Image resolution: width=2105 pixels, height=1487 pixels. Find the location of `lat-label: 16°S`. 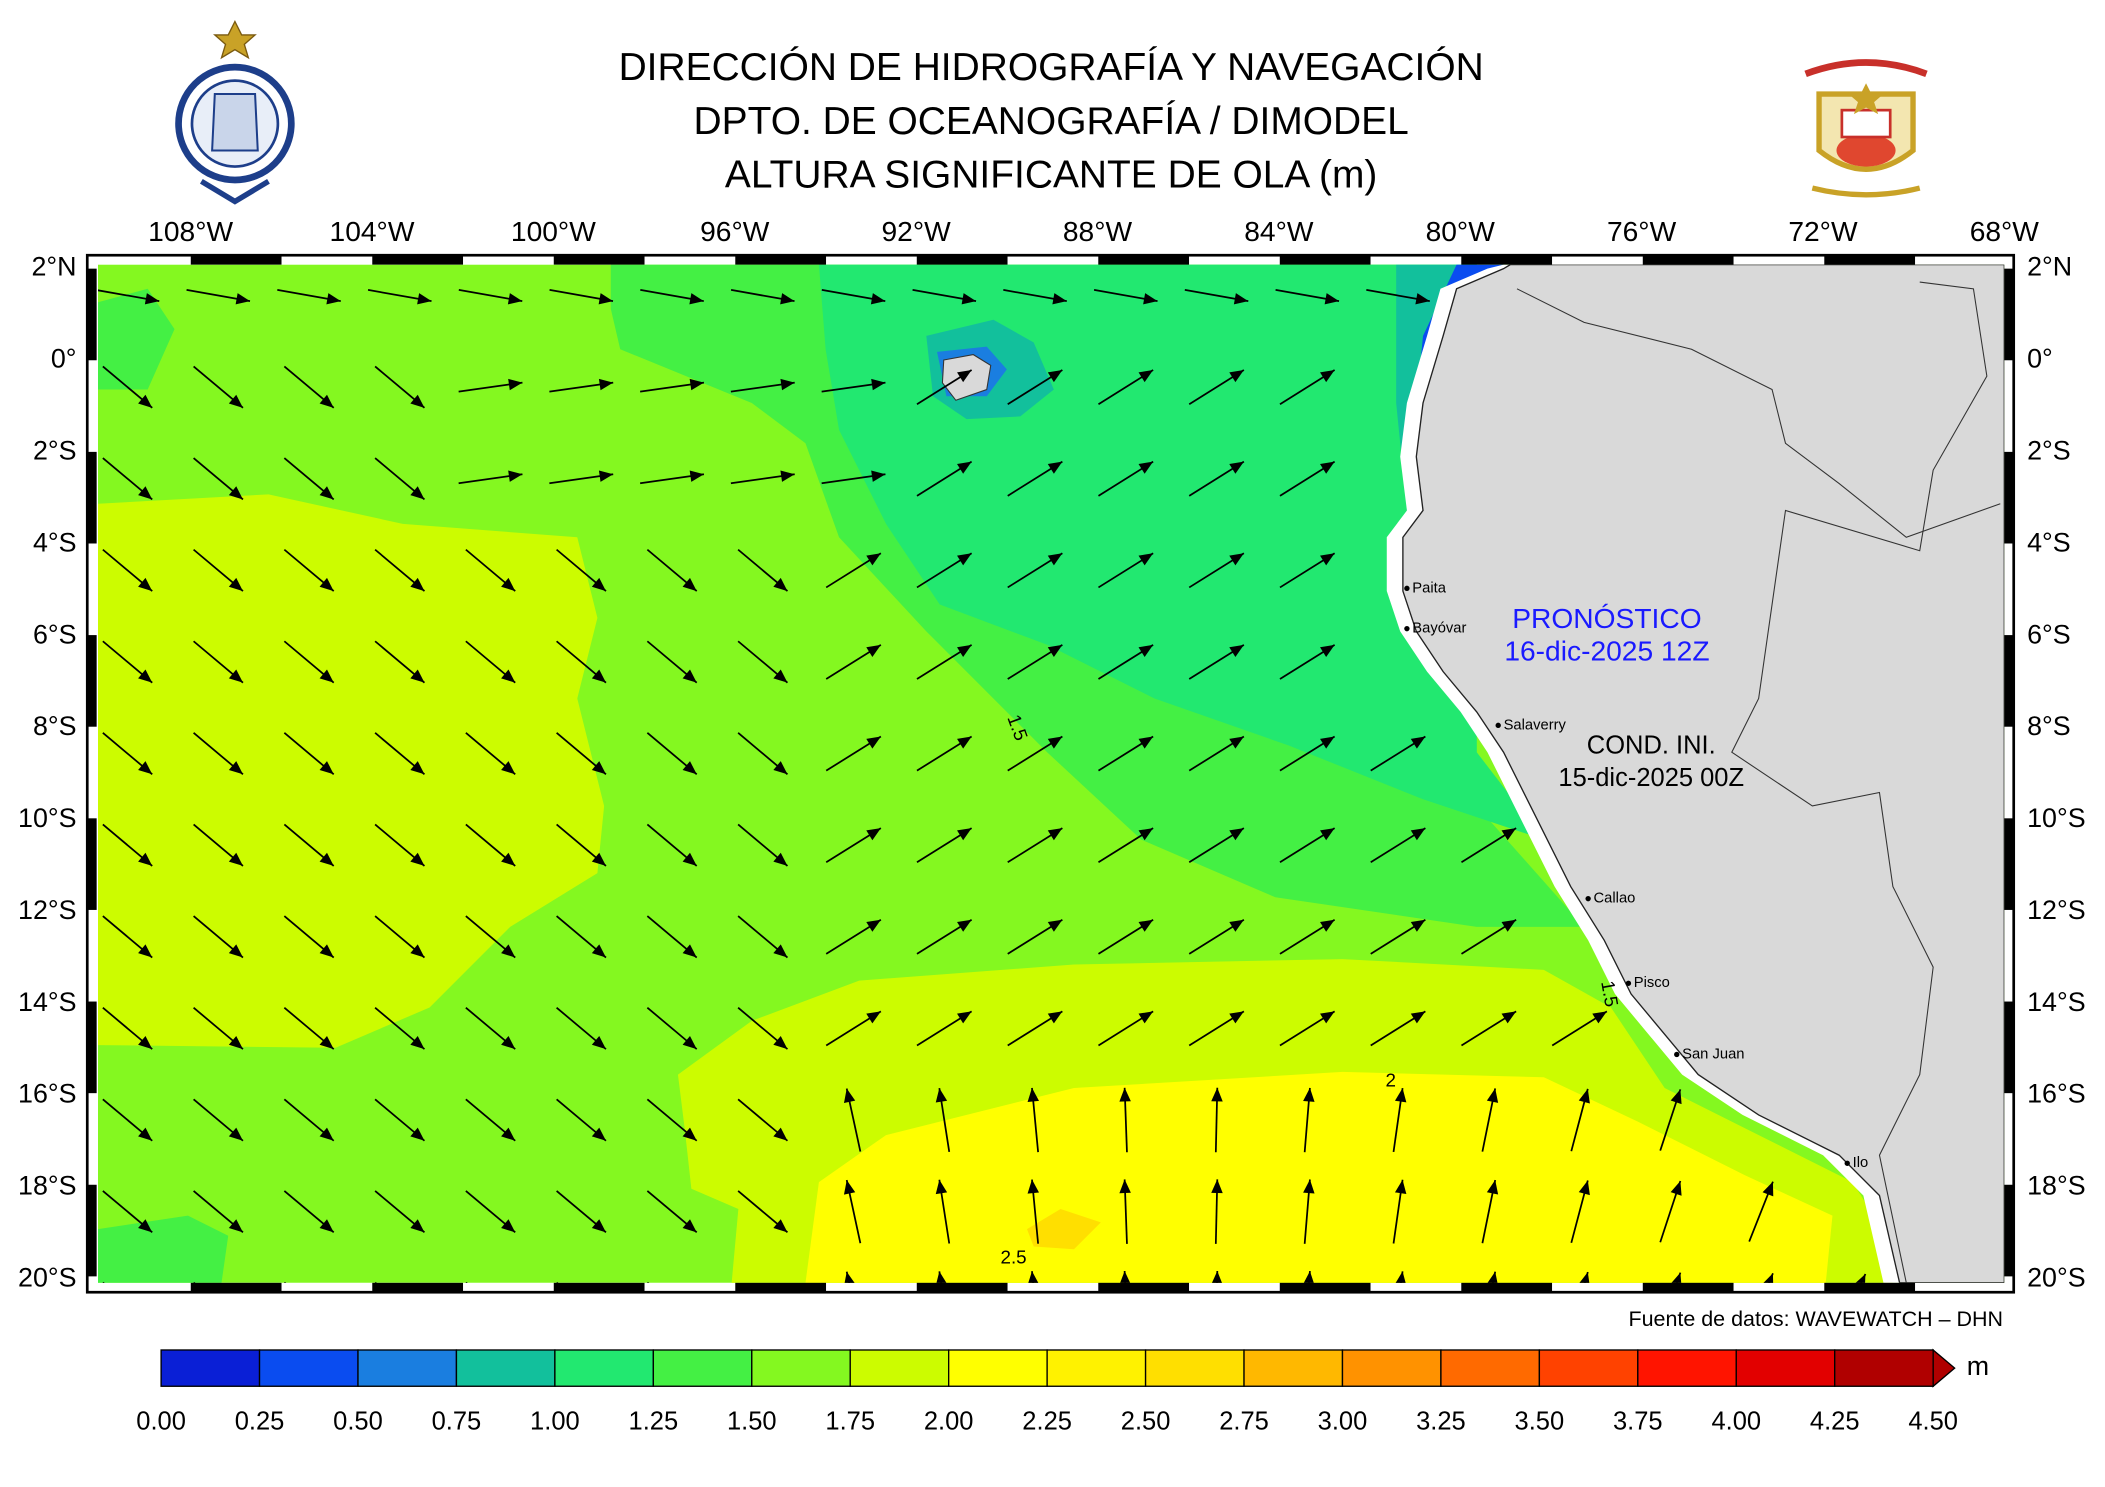

lat-label: 16°S is located at coordinates (47, 1094).